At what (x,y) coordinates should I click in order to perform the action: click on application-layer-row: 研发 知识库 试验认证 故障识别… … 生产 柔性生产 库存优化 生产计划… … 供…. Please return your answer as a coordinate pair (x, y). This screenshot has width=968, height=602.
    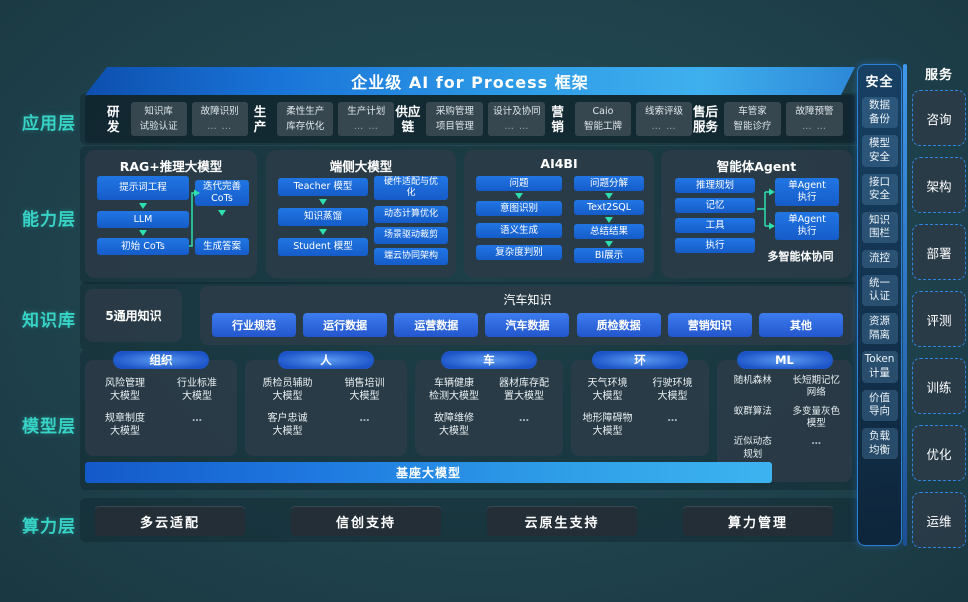
    Looking at the image, I should click on (470, 119).